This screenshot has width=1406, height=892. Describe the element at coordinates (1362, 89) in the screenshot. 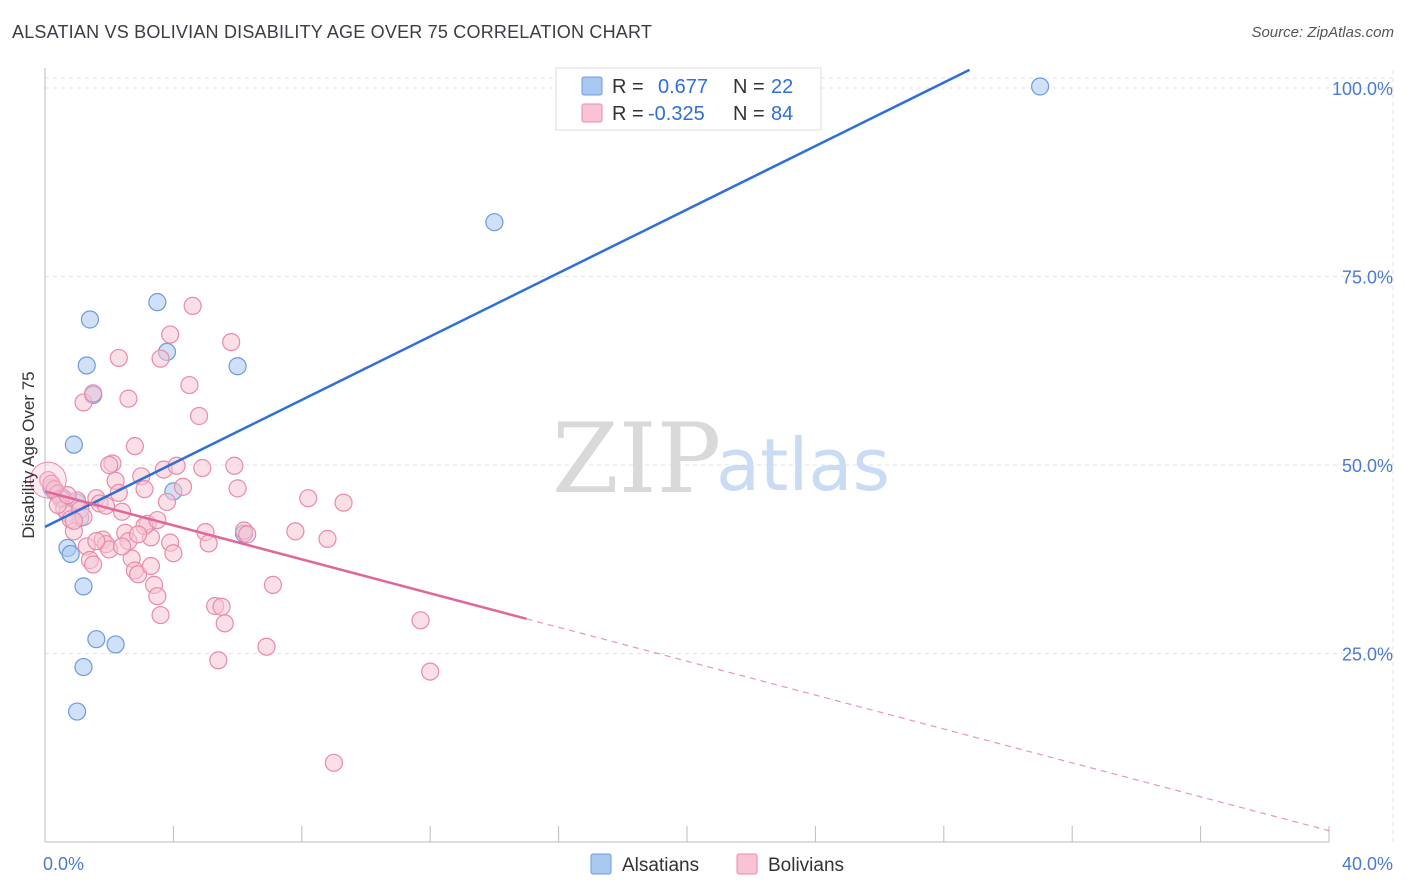

I see `y-tick-label: 100.0%` at that location.